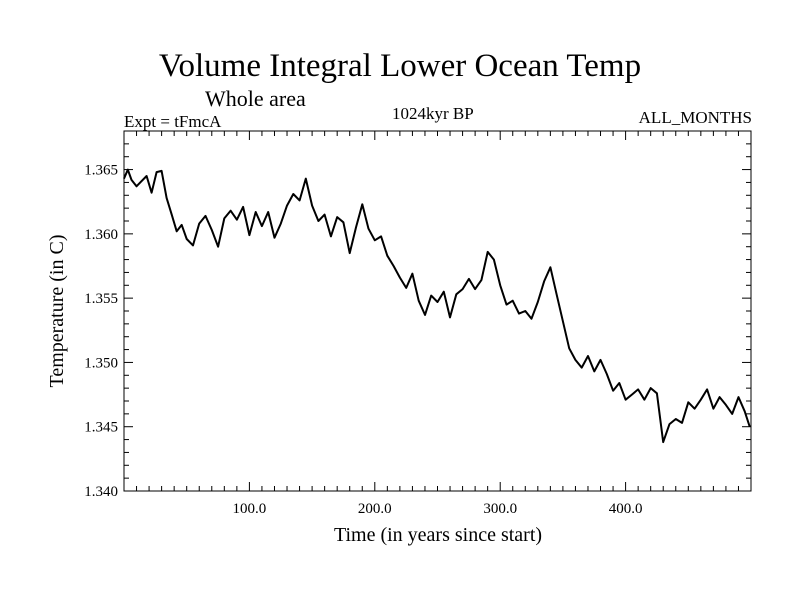 The image size is (800, 600). Describe the element at coordinates (101, 299) in the screenshot. I see `y-tick-label: 1.355` at that location.